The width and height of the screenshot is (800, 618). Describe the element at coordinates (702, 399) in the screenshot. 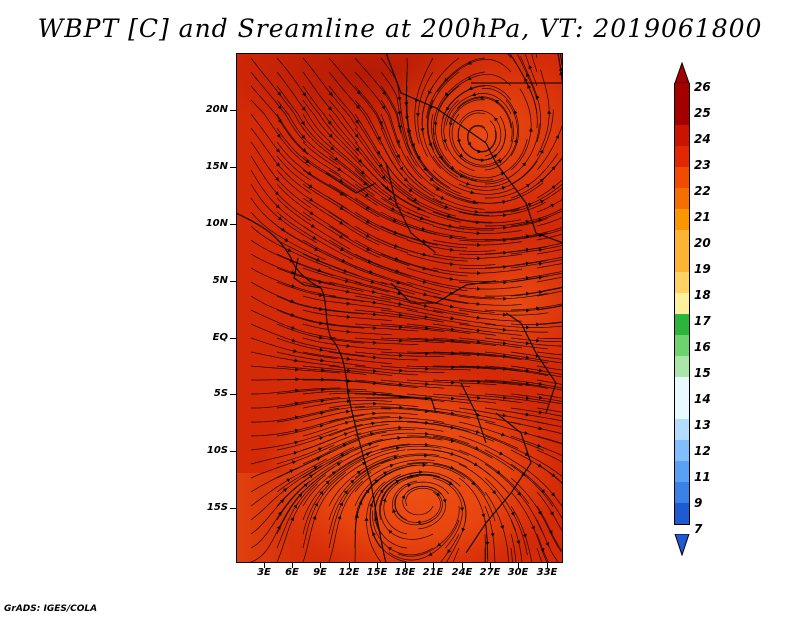

I see `colorbar-label: 14` at that location.